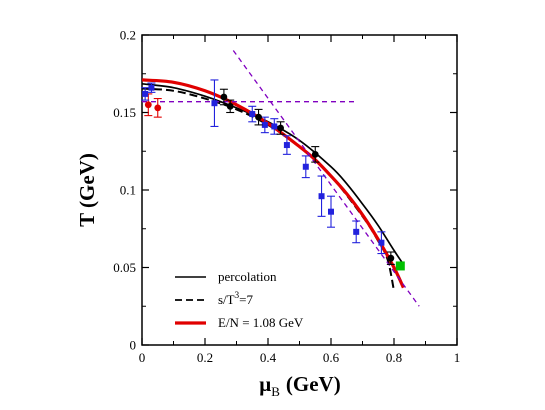 Image resolution: width=545 pixels, height=410 pixels. I want to click on x-tick-label: 0.2, so click(205, 357).